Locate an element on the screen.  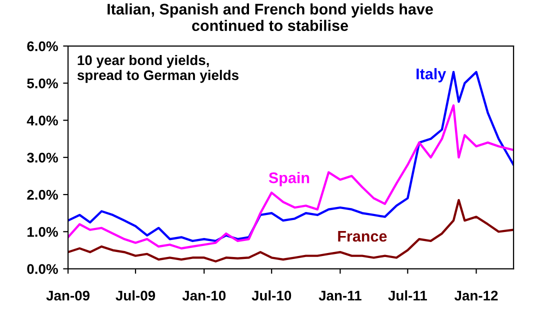
x-tick-label: Jan-09 is located at coordinates (68, 295).